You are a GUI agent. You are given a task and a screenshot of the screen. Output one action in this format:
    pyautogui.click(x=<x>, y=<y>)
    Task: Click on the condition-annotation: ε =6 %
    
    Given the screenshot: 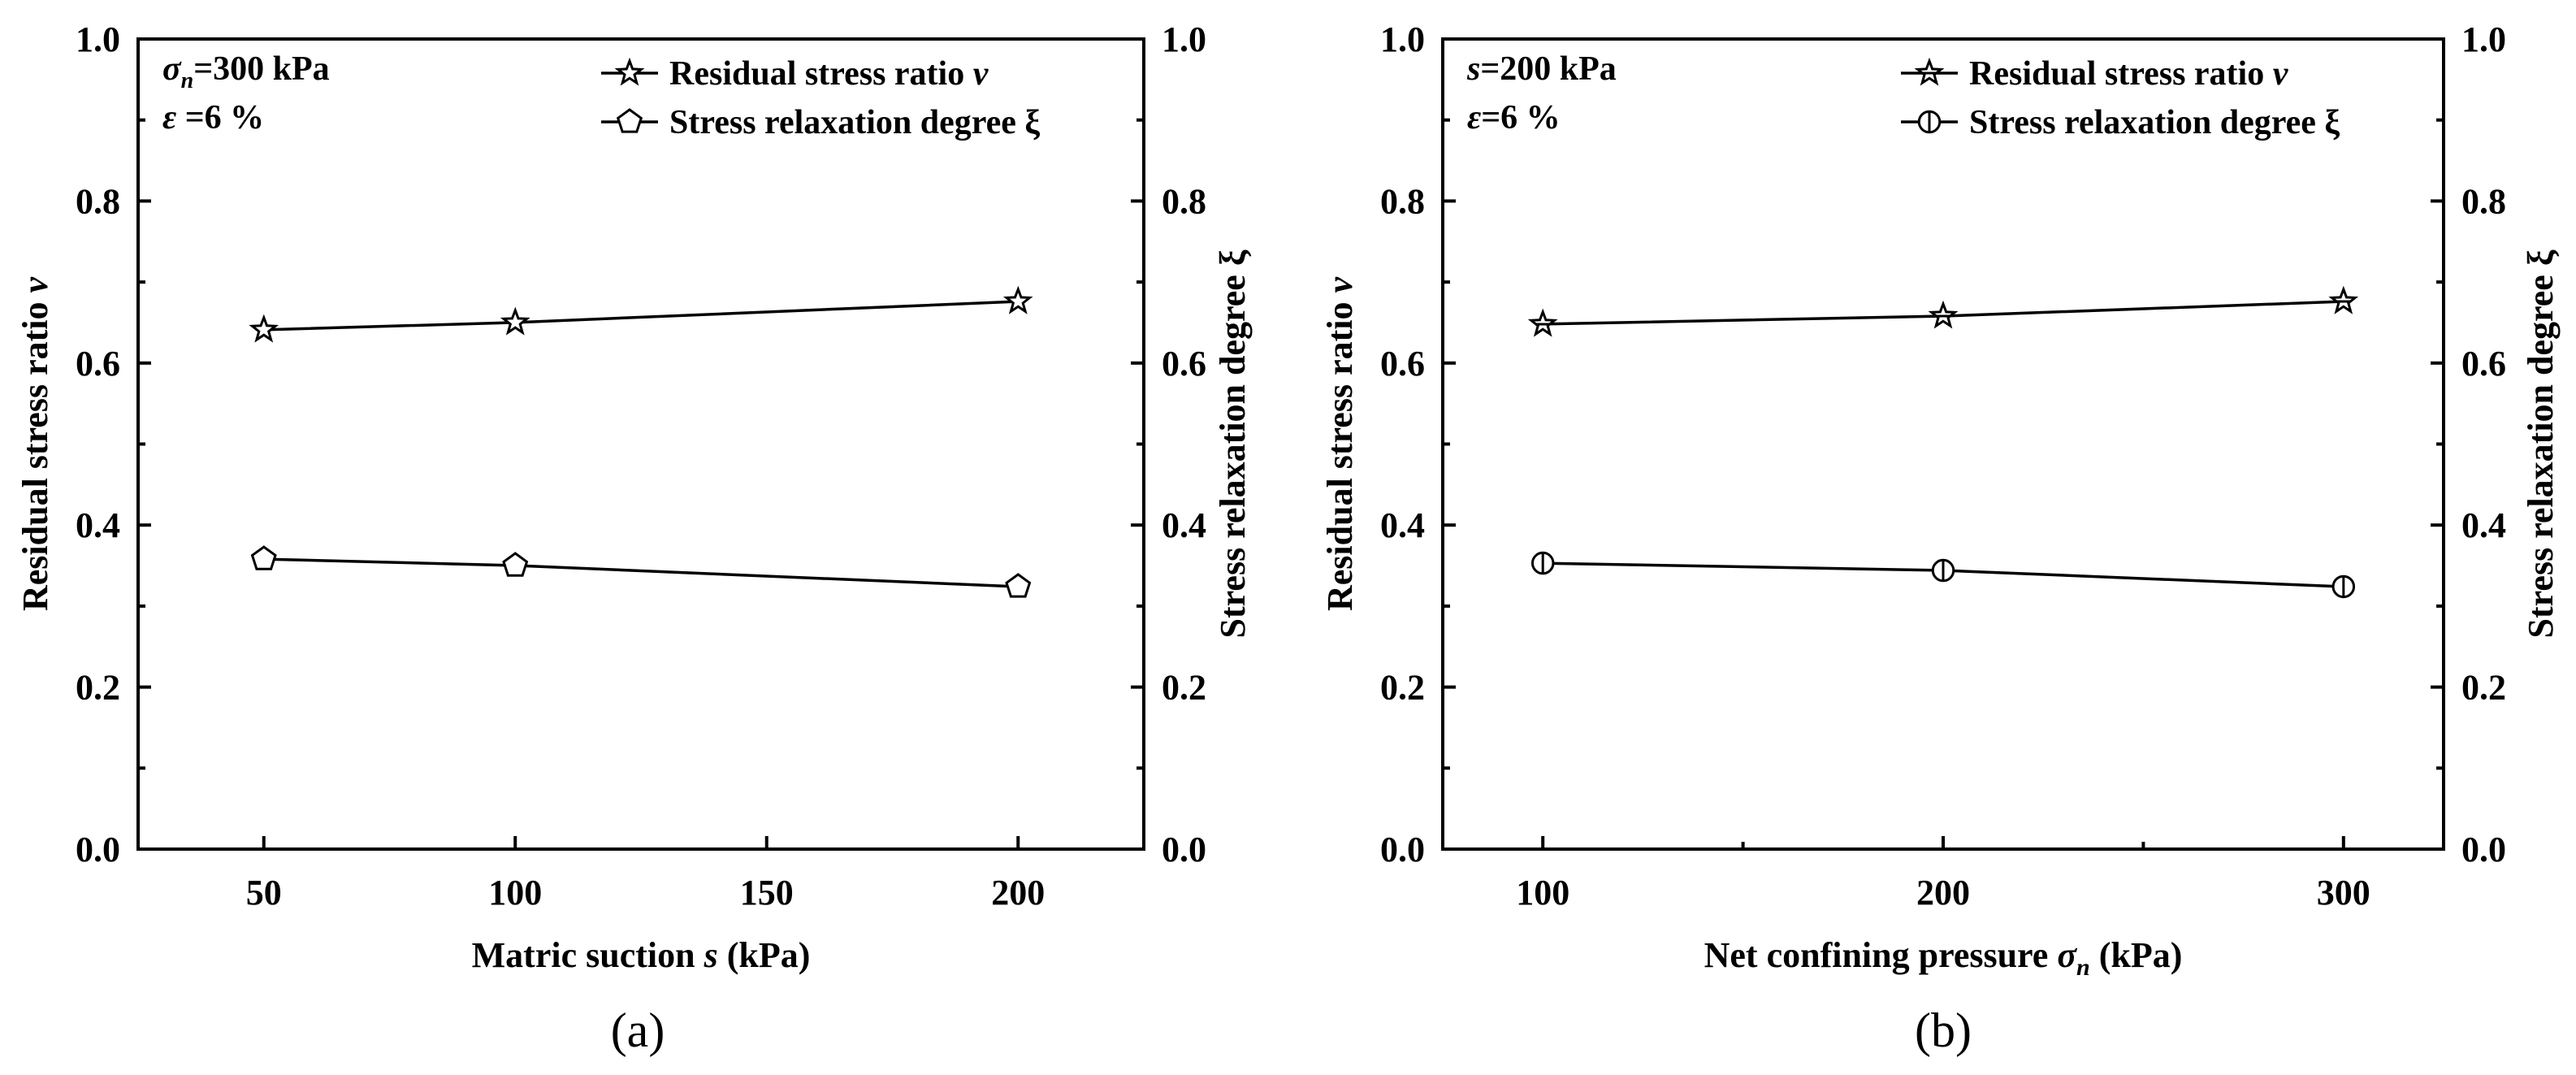 What is the action you would take?
    pyautogui.click(x=213, y=118)
    